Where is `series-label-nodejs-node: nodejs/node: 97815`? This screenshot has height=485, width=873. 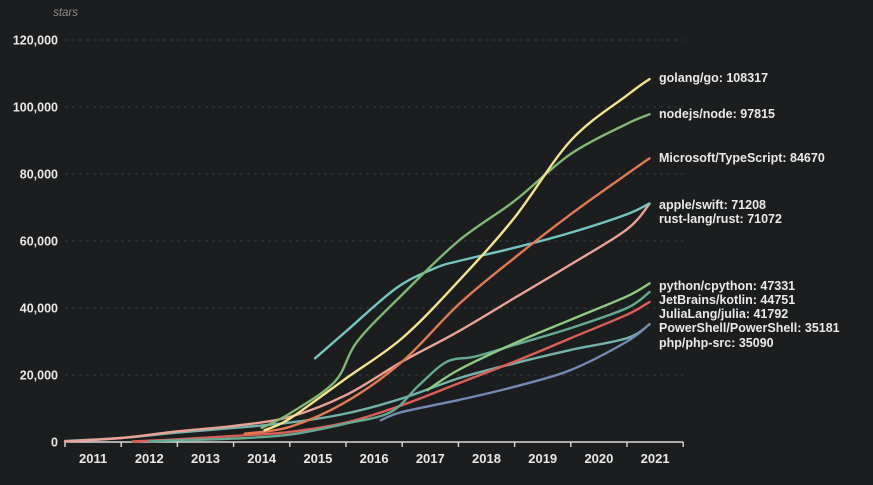
series-label-nodejs-node: nodejs/node: 97815 is located at coordinates (717, 114).